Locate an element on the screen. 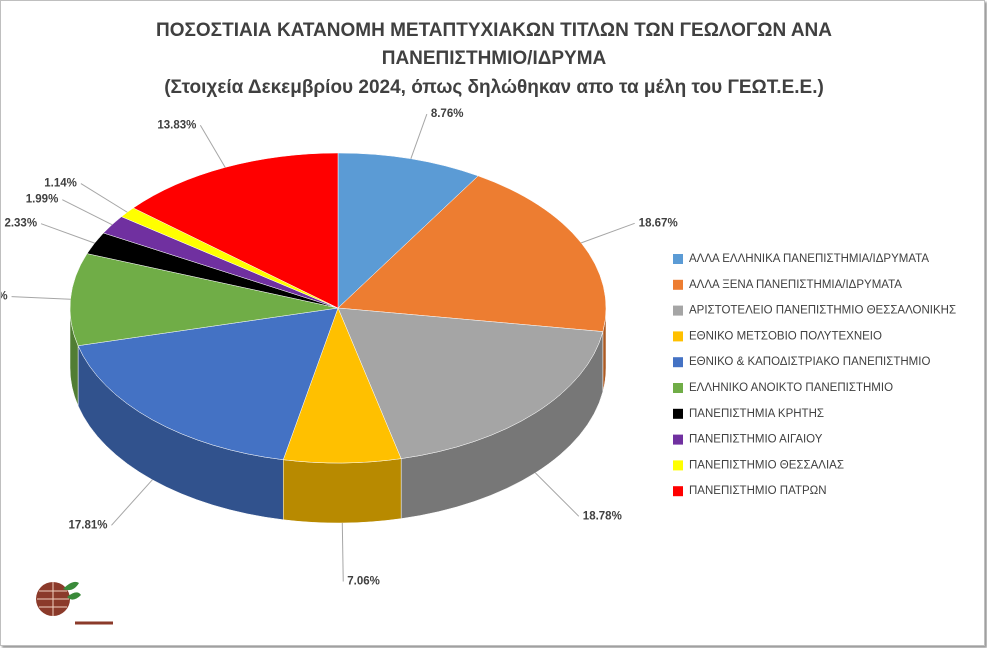  data-label: 2.33% is located at coordinates (20, 224).